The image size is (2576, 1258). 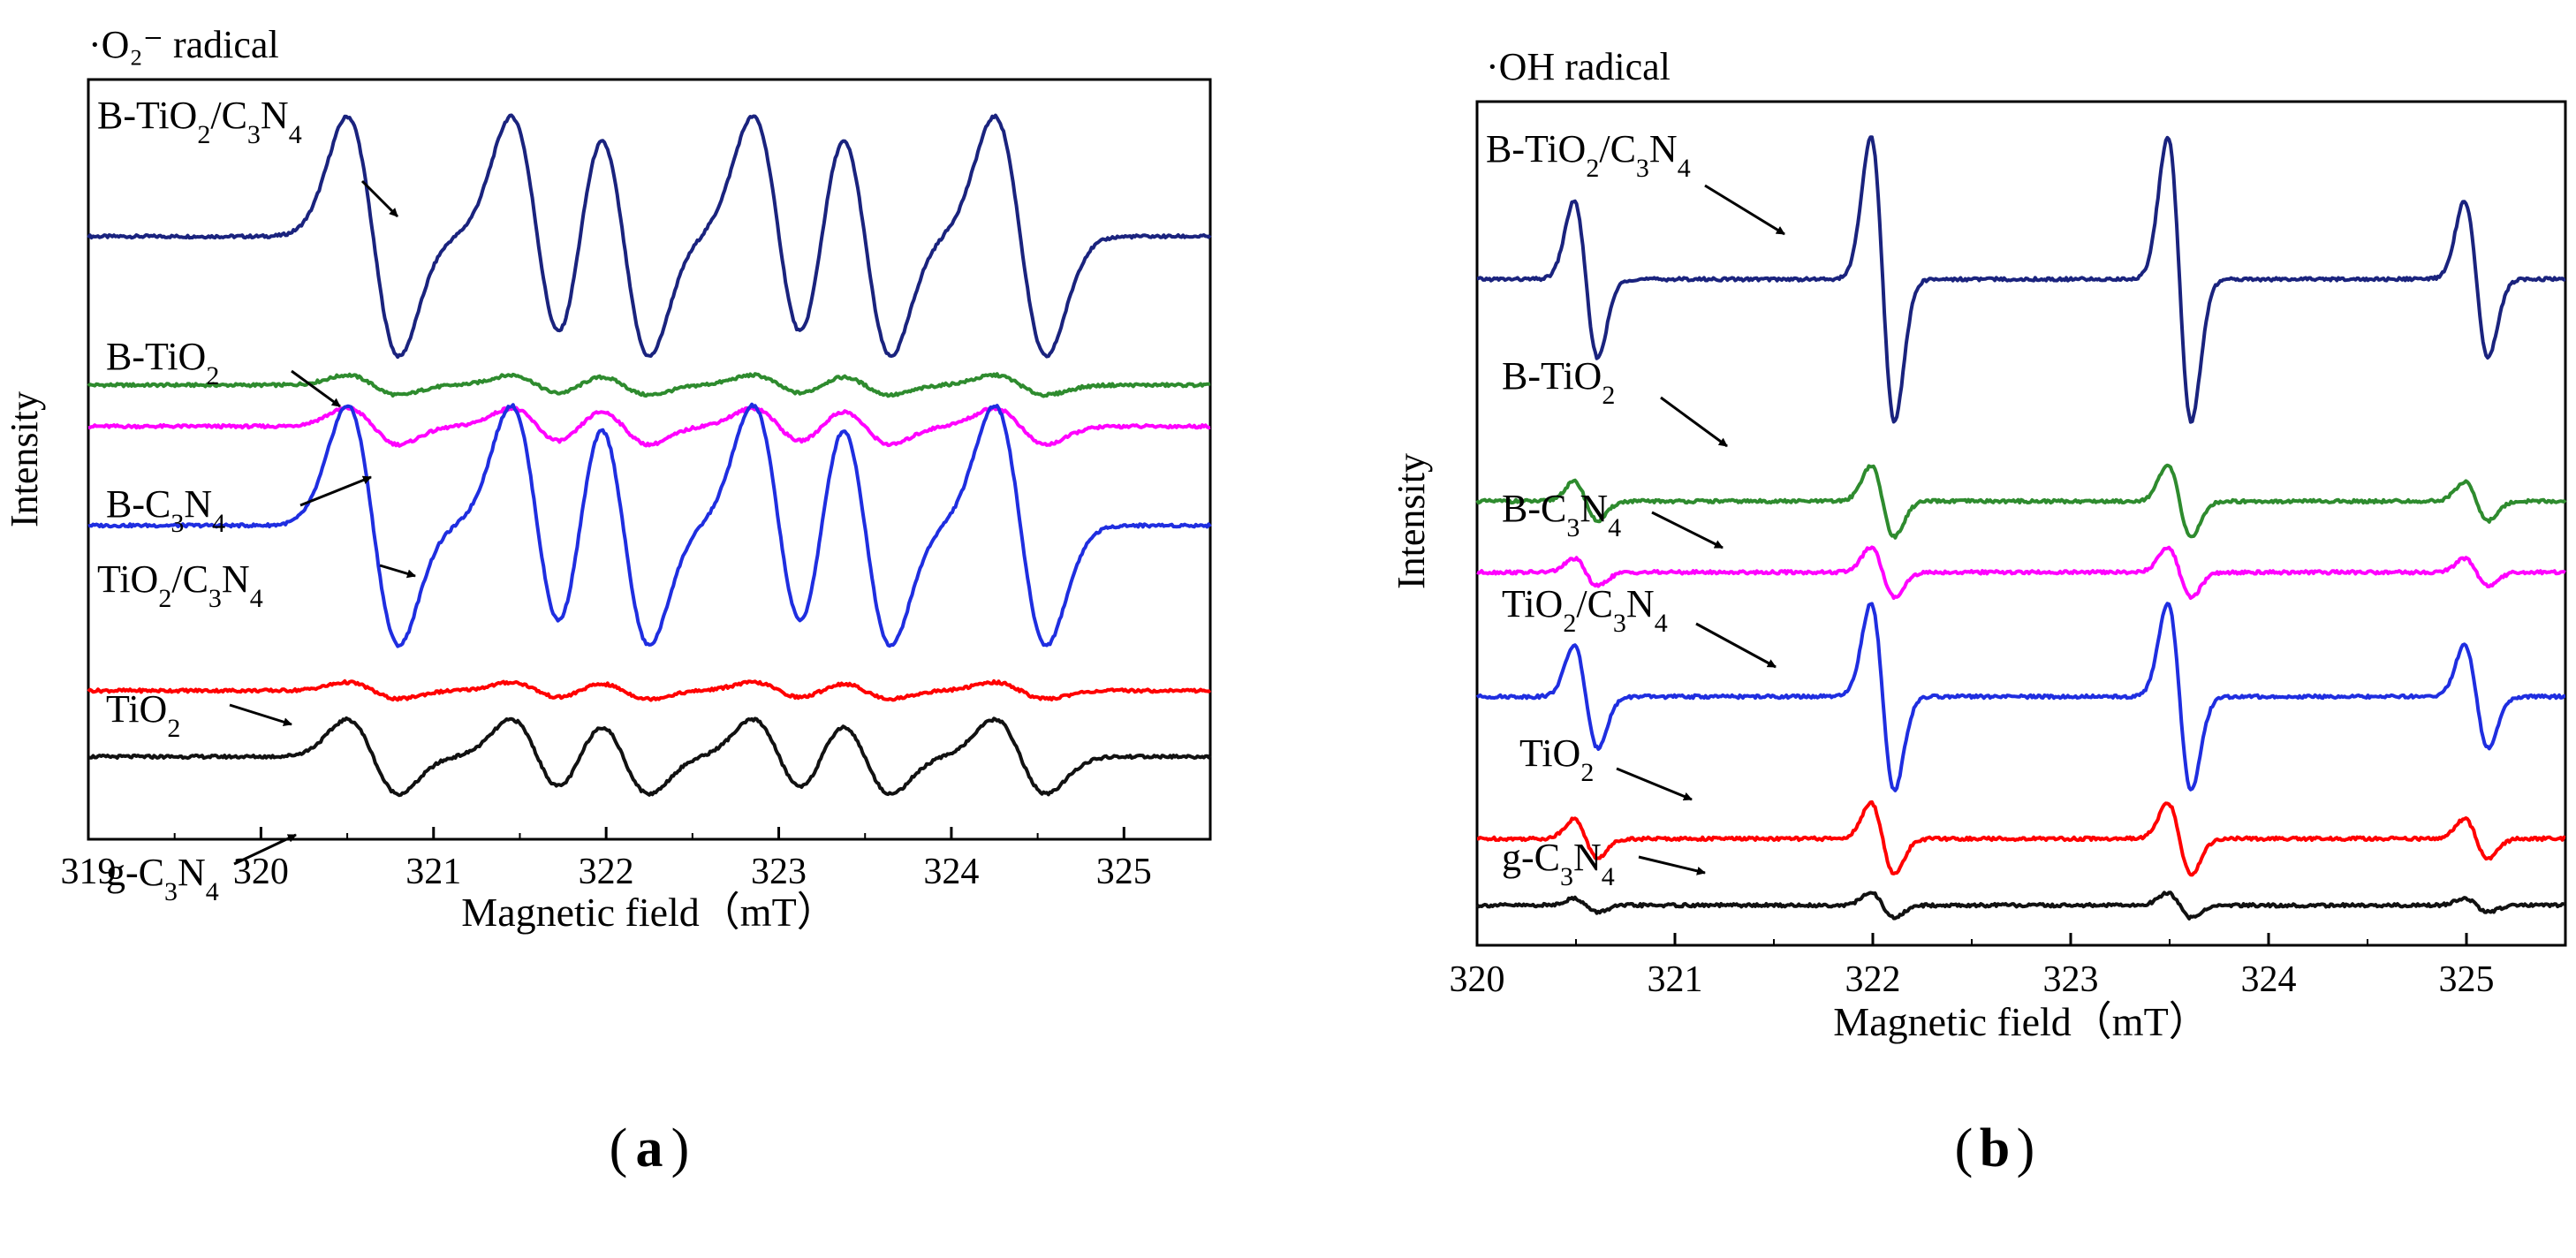 What do you see at coordinates (1579, 66) in the screenshot?
I see `panel-b-title: ·OH radical` at bounding box center [1579, 66].